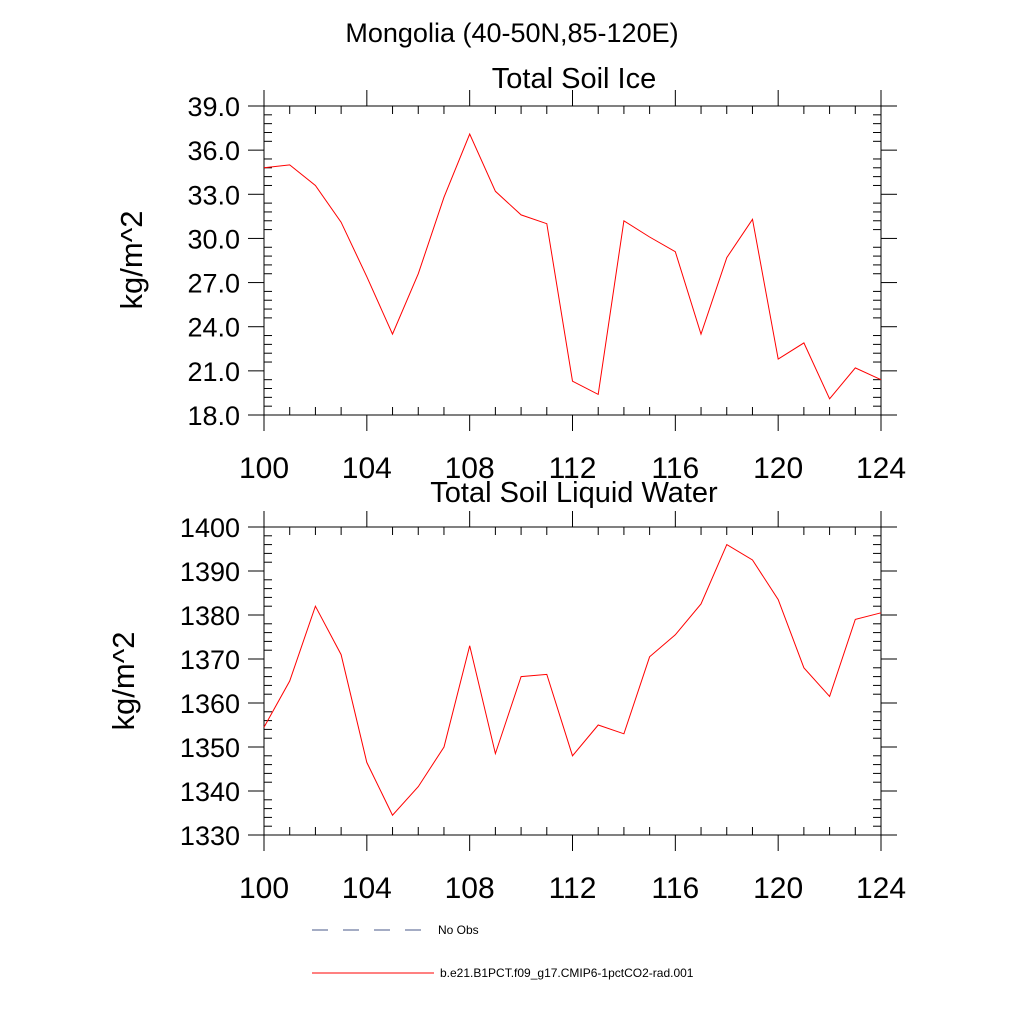 The height and width of the screenshot is (1024, 1024). I want to click on figure-suptitle: Mongolia (40-50N,85-120E), so click(511, 33).